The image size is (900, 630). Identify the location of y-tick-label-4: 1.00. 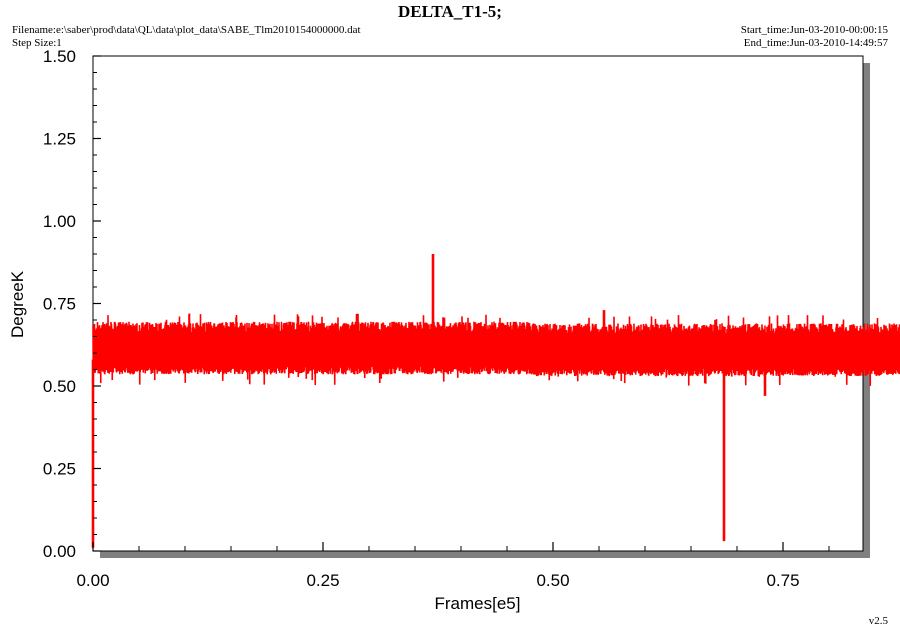
(59, 221).